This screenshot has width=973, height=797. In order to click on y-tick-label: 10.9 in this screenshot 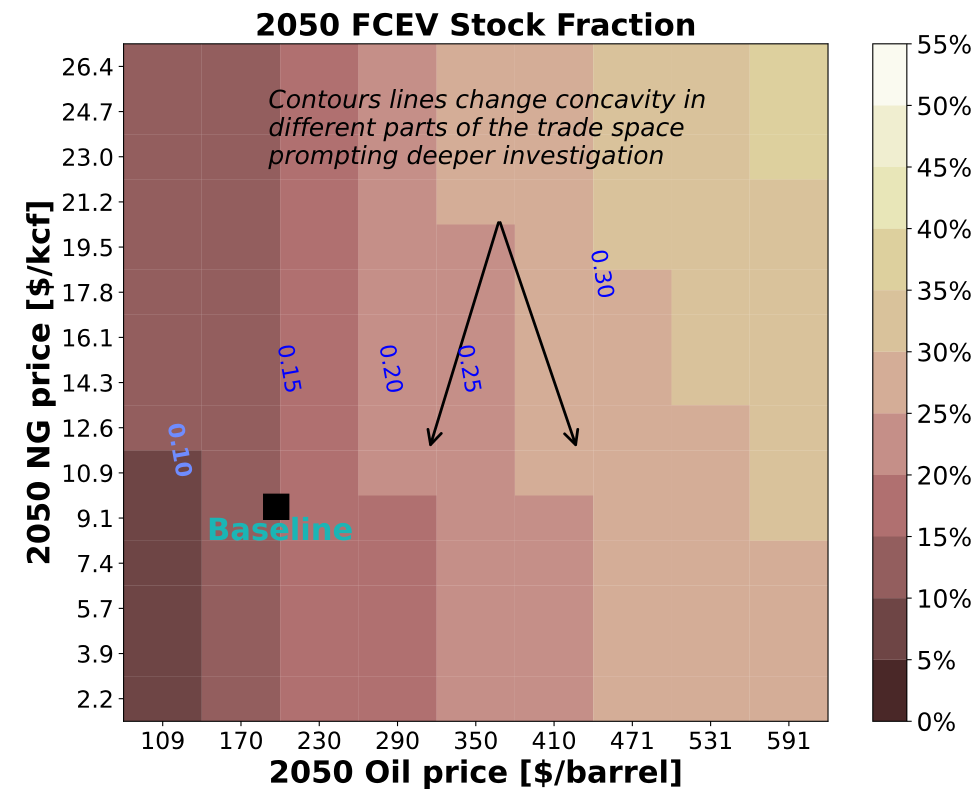, I will do `click(88, 473)`.